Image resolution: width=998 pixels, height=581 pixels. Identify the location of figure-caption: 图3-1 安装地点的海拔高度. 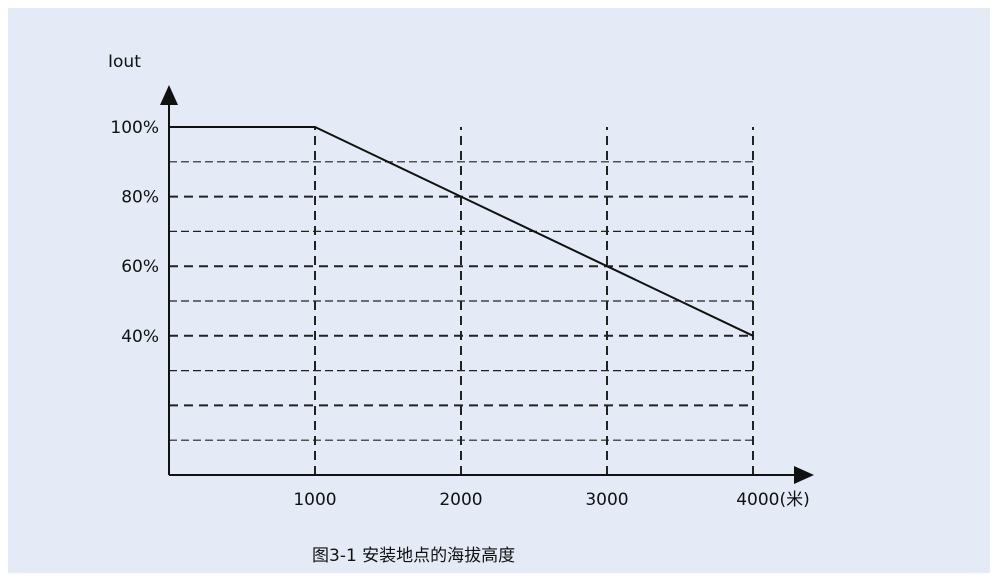
(414, 556).